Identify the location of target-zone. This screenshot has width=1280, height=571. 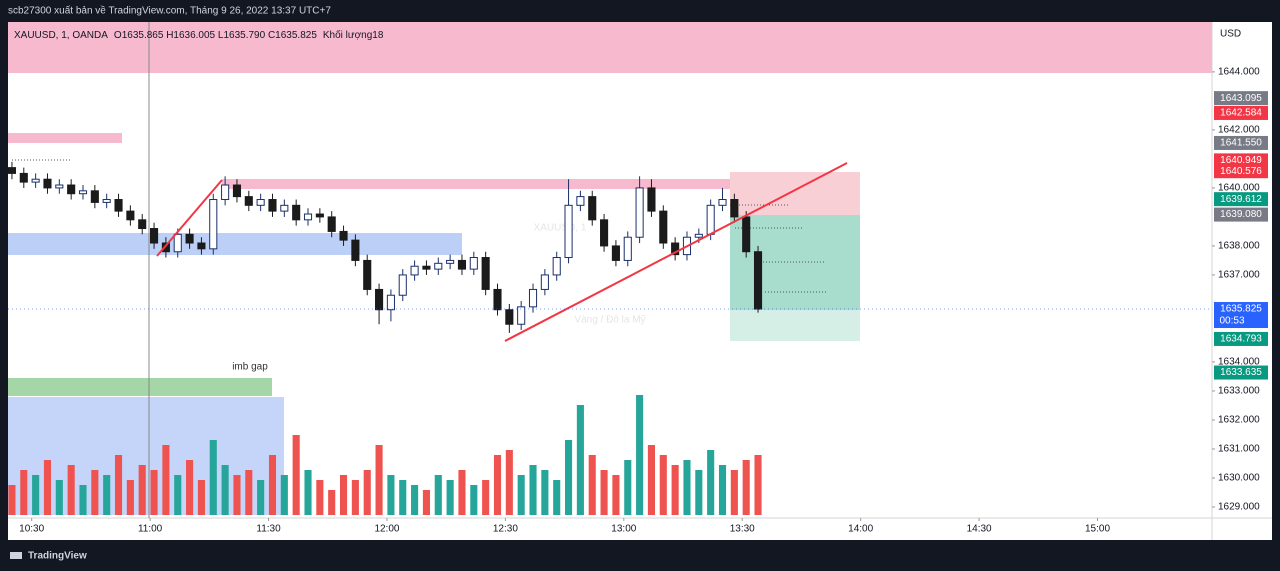
(795, 262).